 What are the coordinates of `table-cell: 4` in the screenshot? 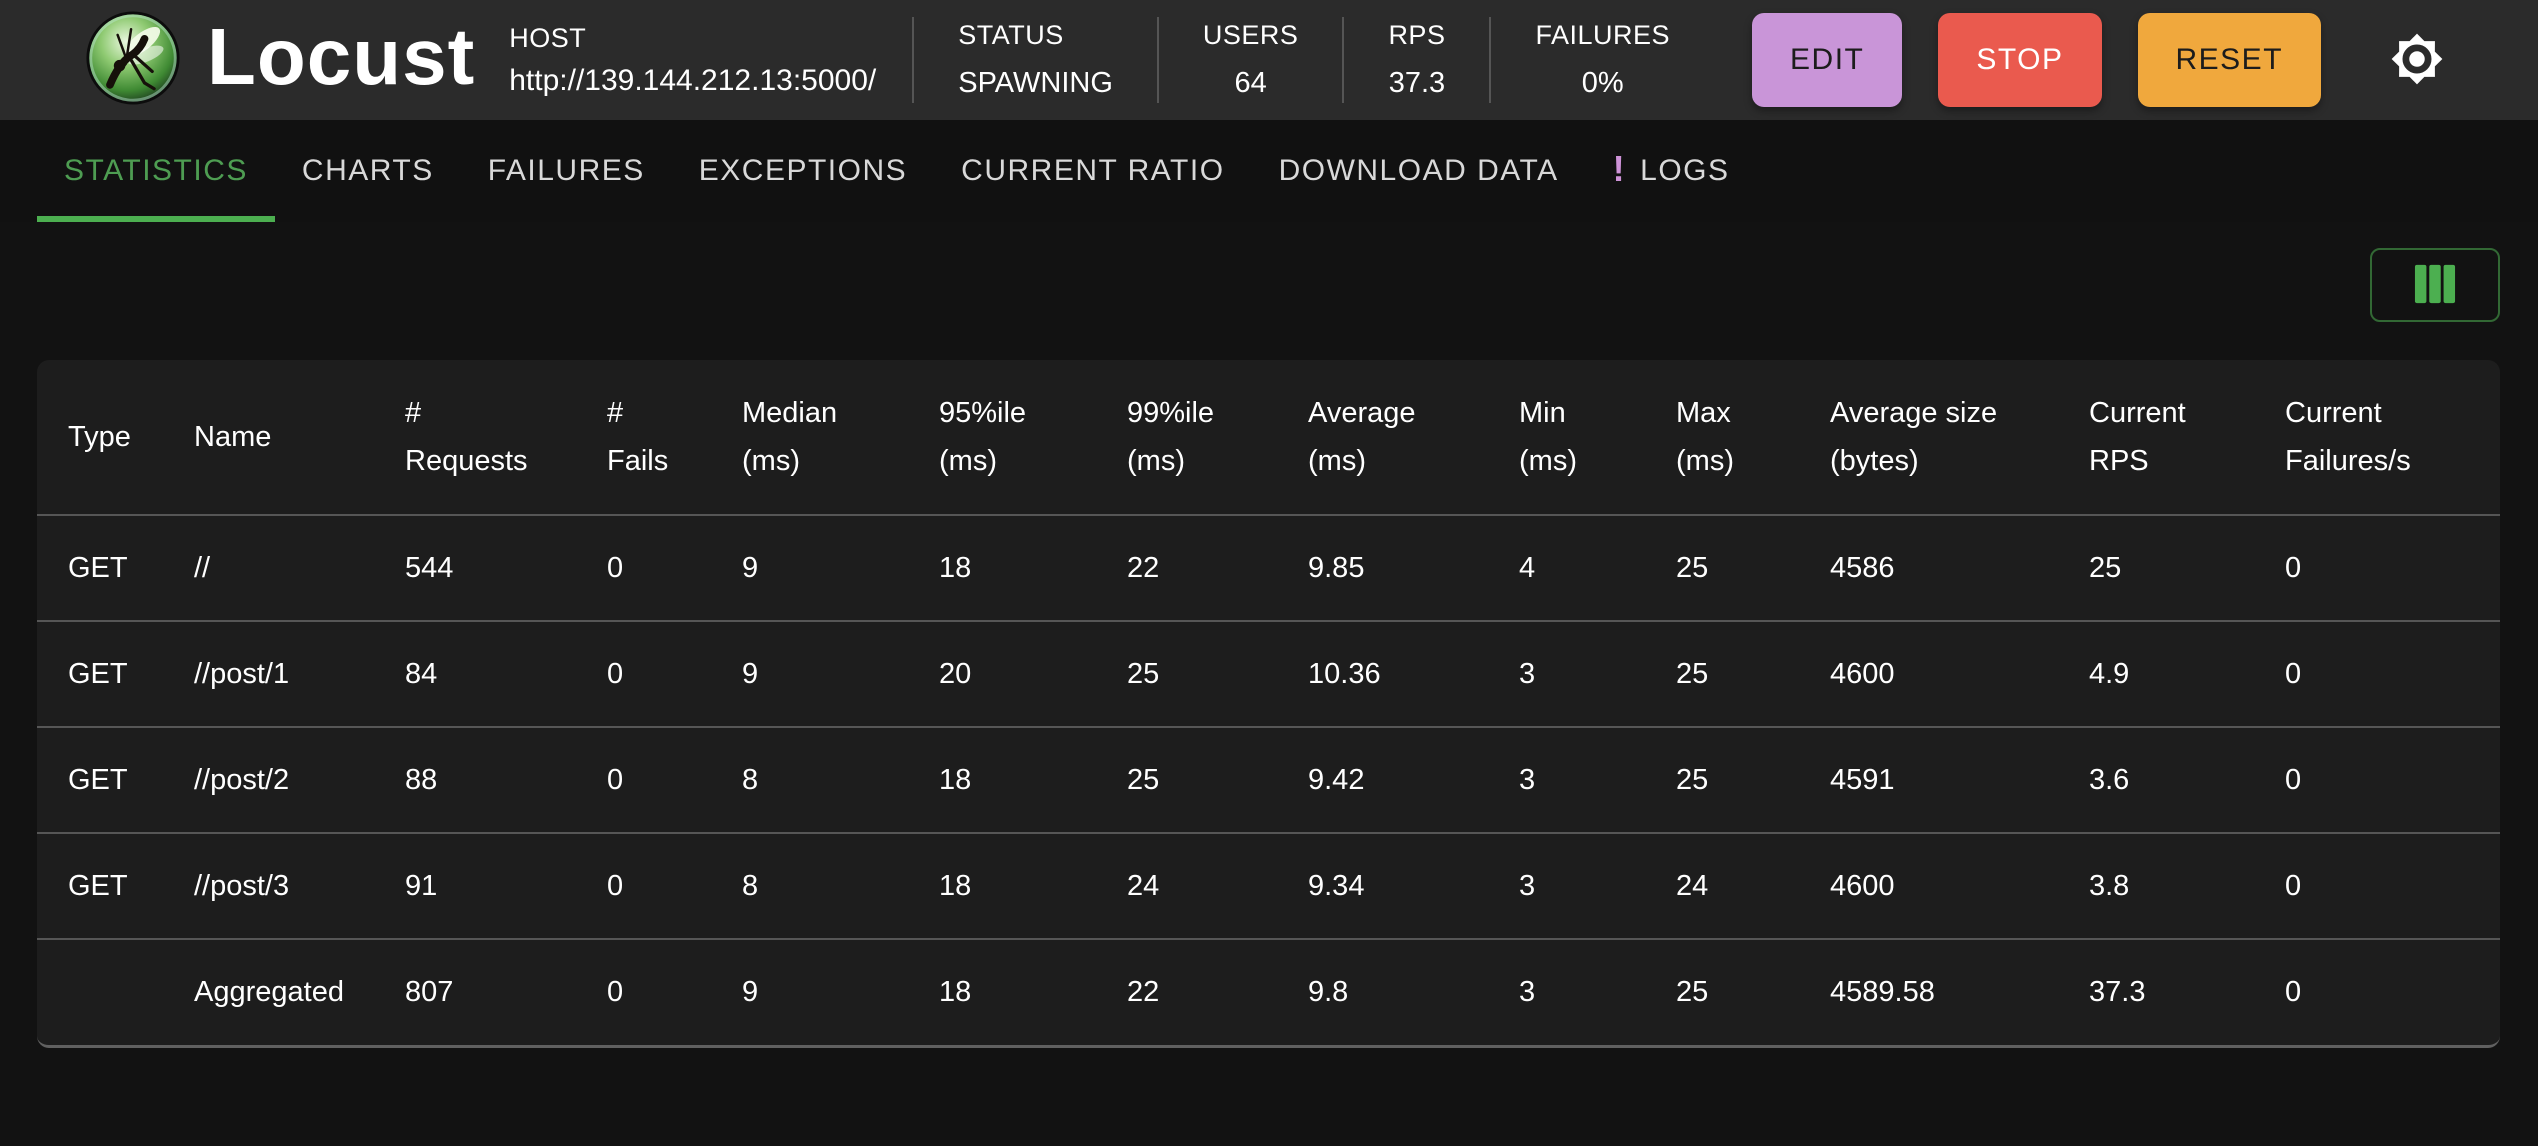 It's located at (1566, 567).